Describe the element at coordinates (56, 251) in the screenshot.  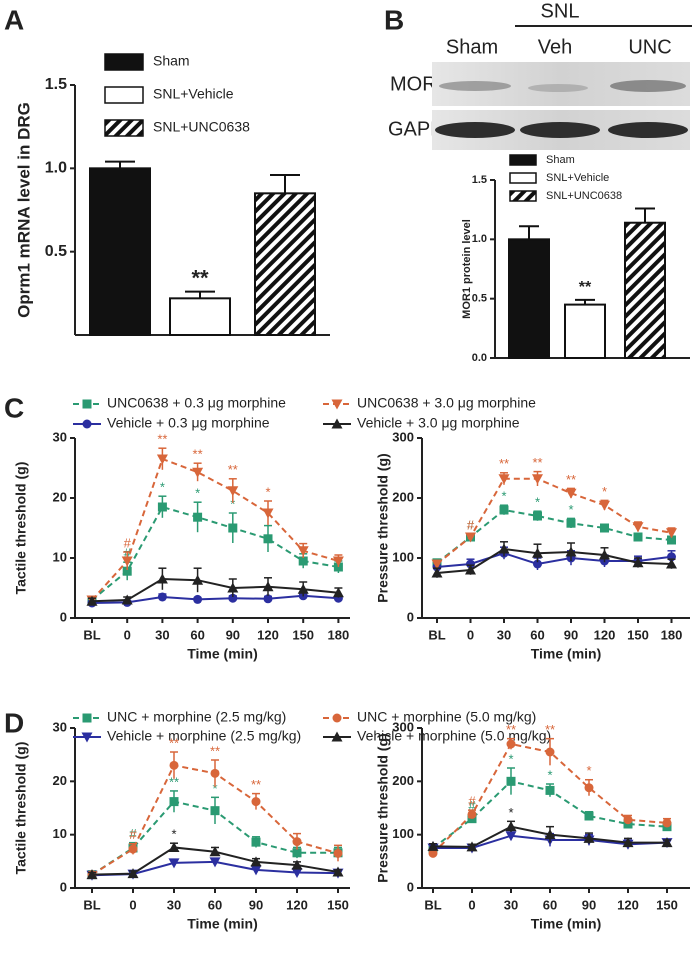
I see `y-tick-label: 0.5` at that location.